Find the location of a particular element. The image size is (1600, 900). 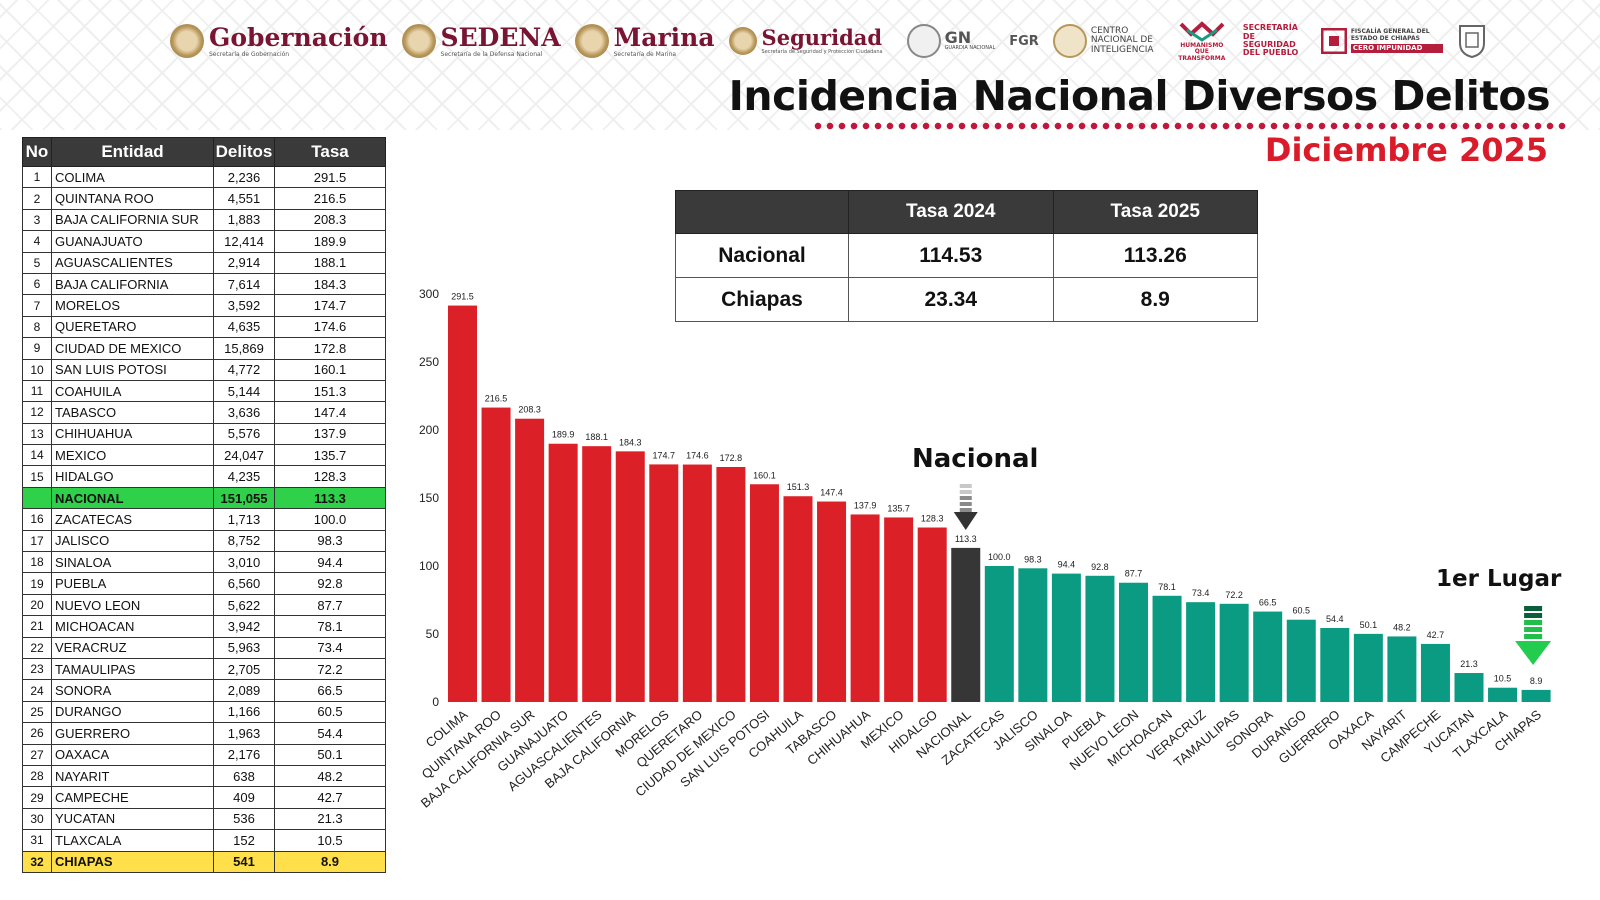

cell-entidad: COLIMA is located at coordinates (132, 177).